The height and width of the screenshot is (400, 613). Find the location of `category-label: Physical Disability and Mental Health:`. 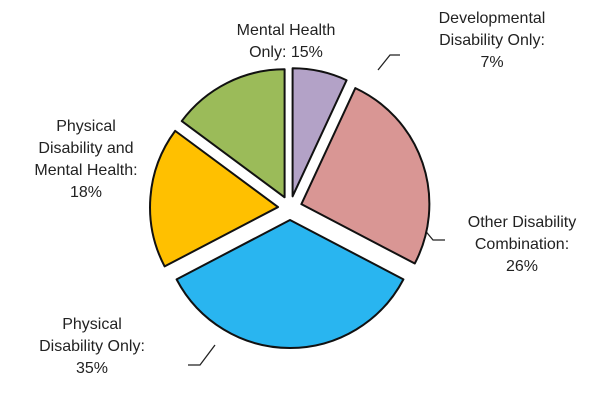

category-label: Physical Disability and Mental Health: is located at coordinates (86, 148).